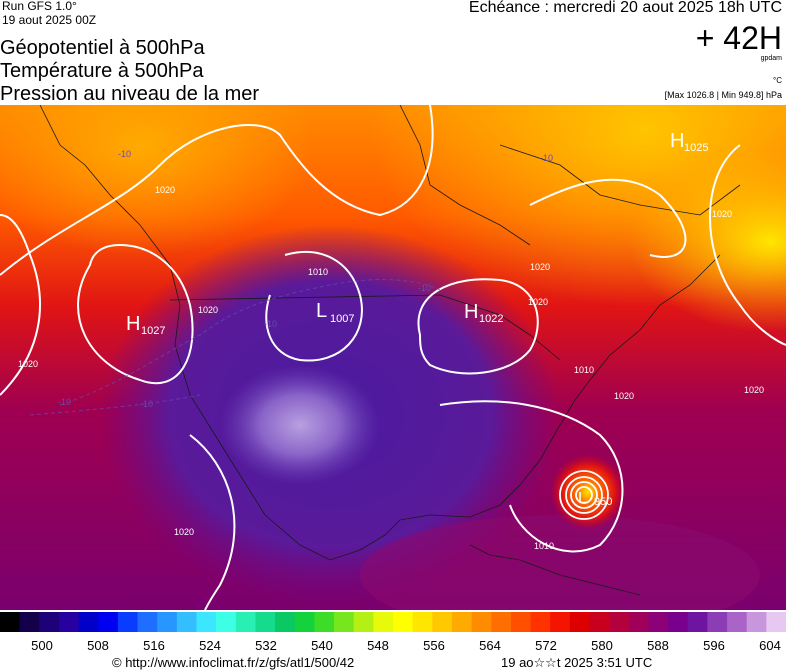  I want to click on isobar-1020-great-lakes-high, so click(478, 326).